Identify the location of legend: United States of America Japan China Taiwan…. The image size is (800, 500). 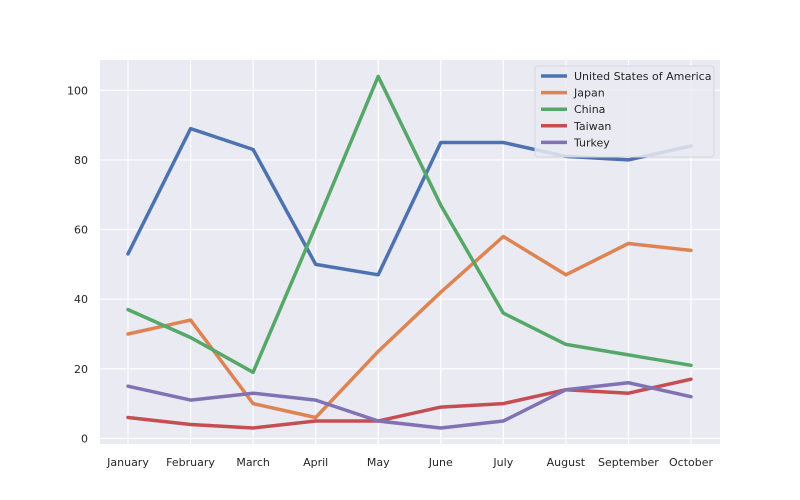
(624, 111).